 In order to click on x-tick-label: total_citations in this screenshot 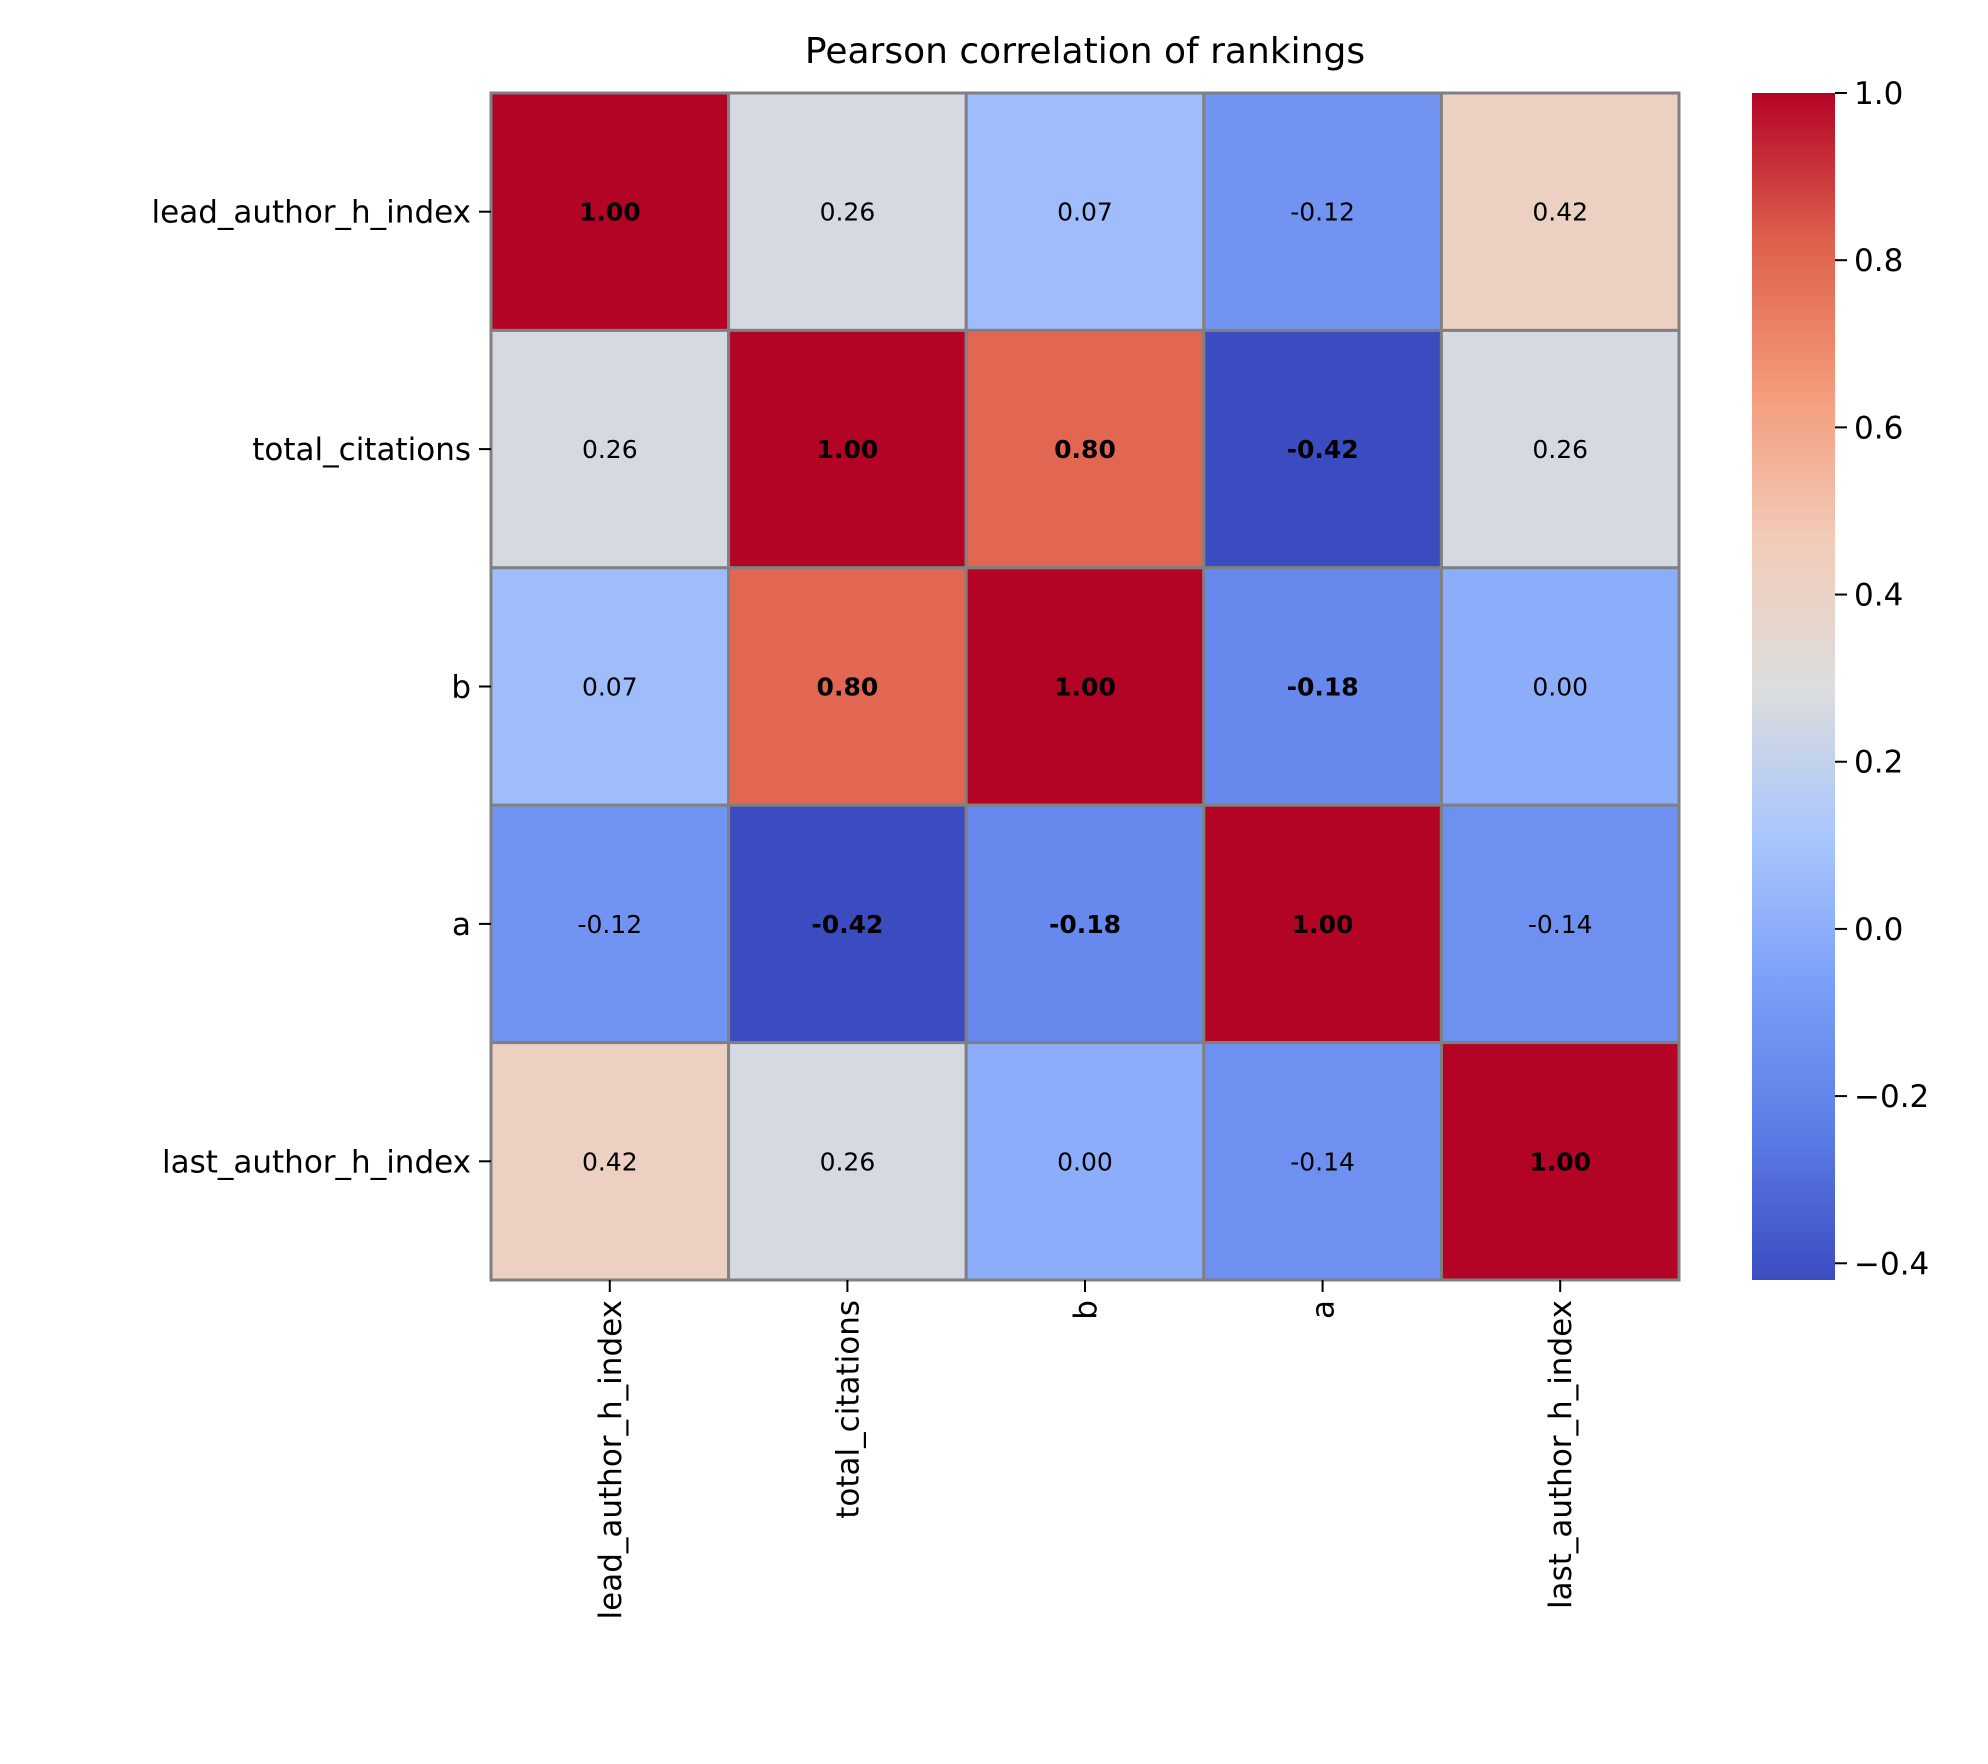, I will do `click(848, 1409)`.